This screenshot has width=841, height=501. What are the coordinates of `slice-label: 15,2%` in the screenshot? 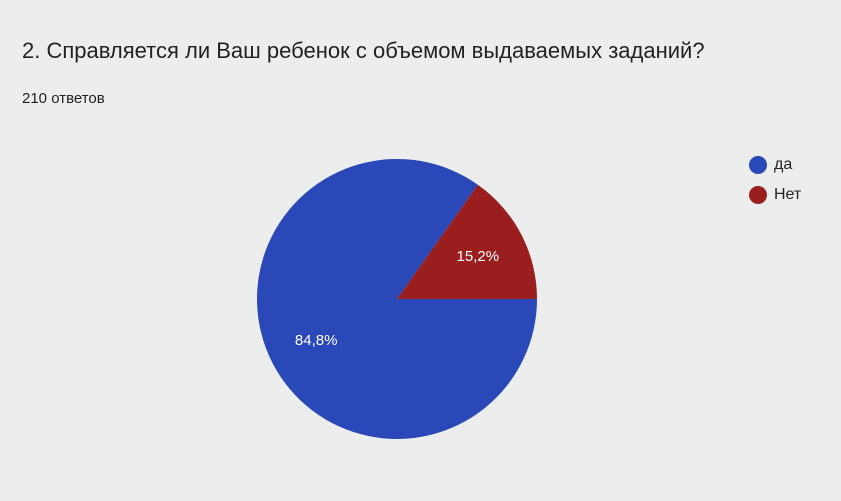 It's located at (478, 256).